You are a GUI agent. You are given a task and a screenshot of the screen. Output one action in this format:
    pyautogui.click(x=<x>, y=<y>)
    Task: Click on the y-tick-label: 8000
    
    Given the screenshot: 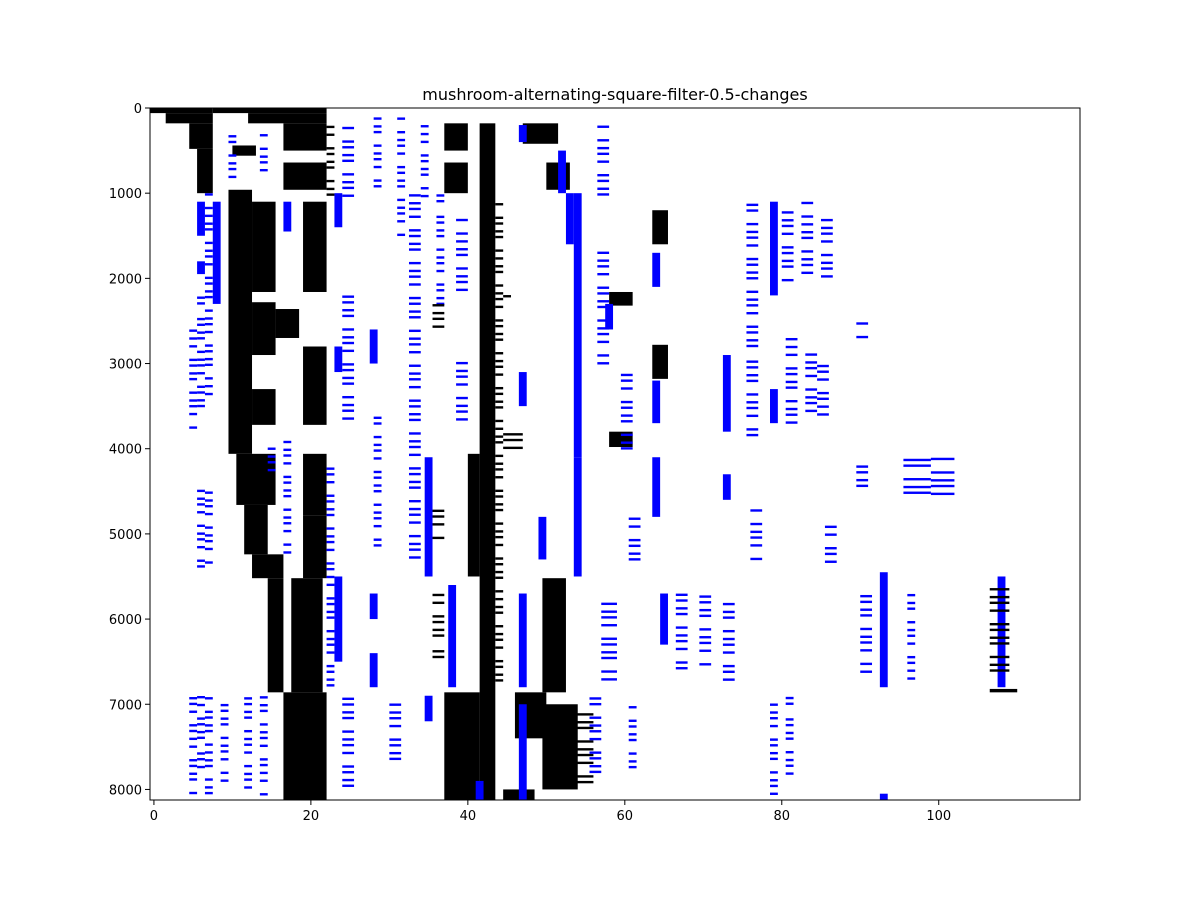 What is the action you would take?
    pyautogui.click(x=125, y=790)
    